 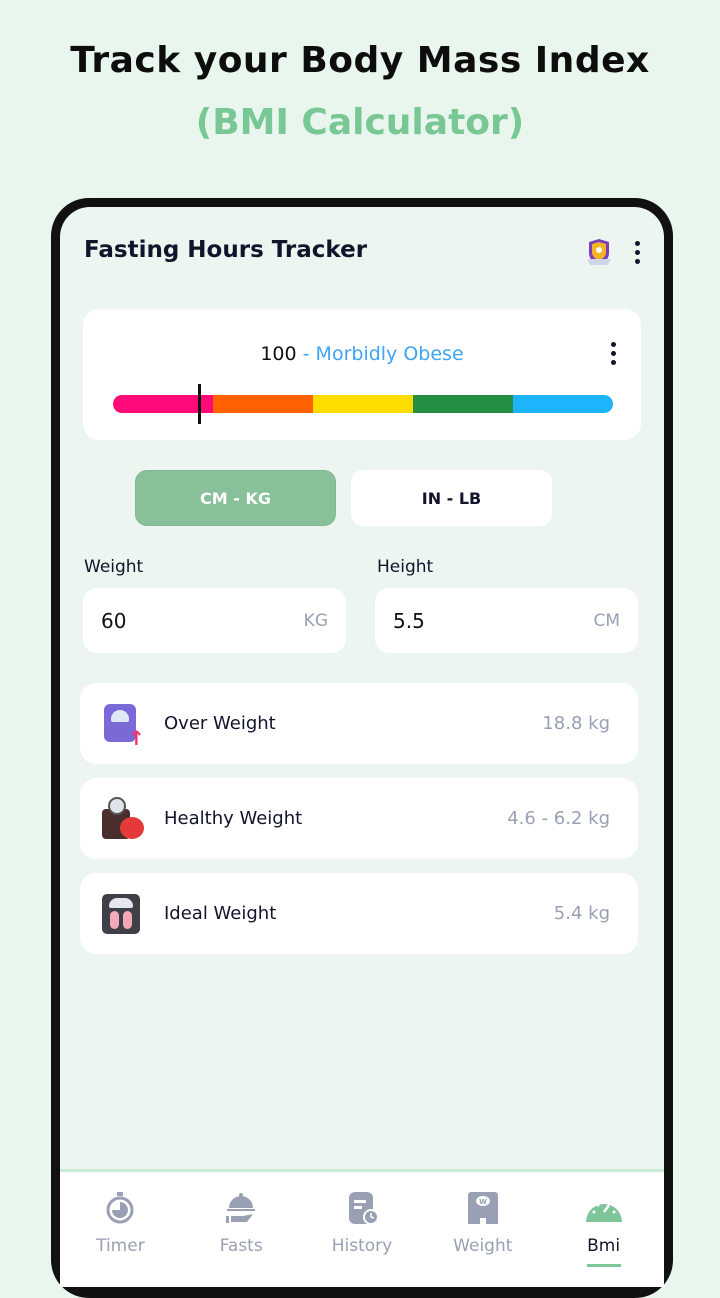 What do you see at coordinates (114, 620) in the screenshot?
I see `weight-value: 60` at bounding box center [114, 620].